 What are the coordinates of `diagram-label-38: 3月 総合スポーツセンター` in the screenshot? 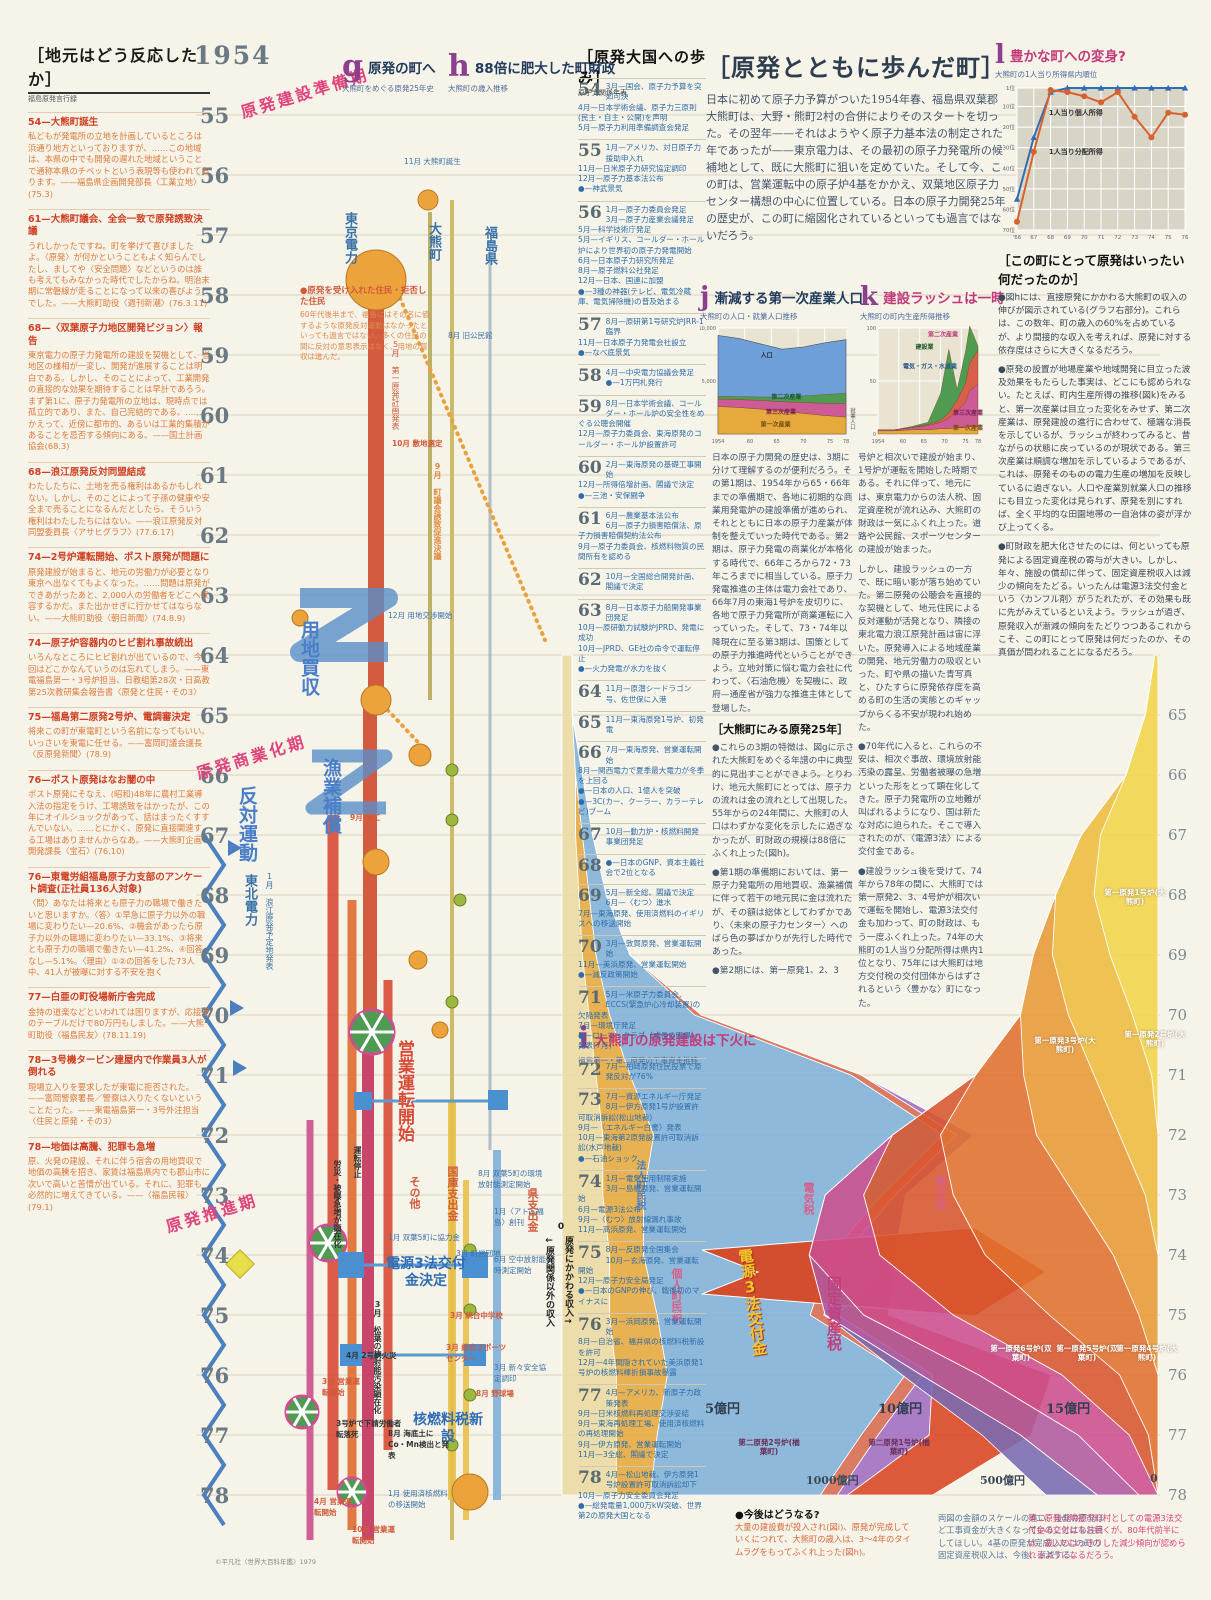 It's located at (476, 1353).